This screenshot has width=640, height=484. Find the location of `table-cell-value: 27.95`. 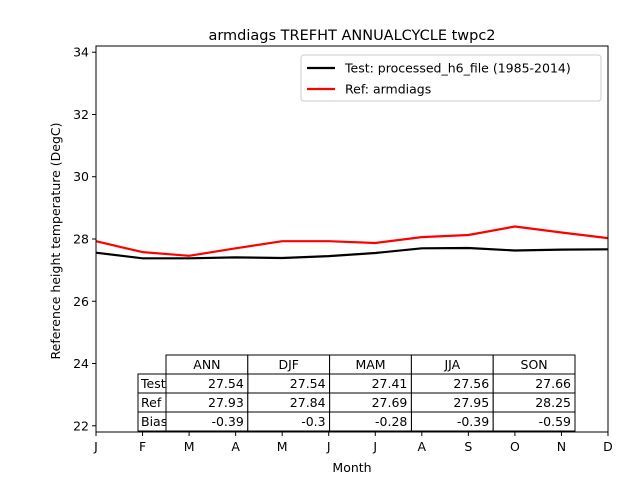

table-cell-value: 27.95 is located at coordinates (471, 402).